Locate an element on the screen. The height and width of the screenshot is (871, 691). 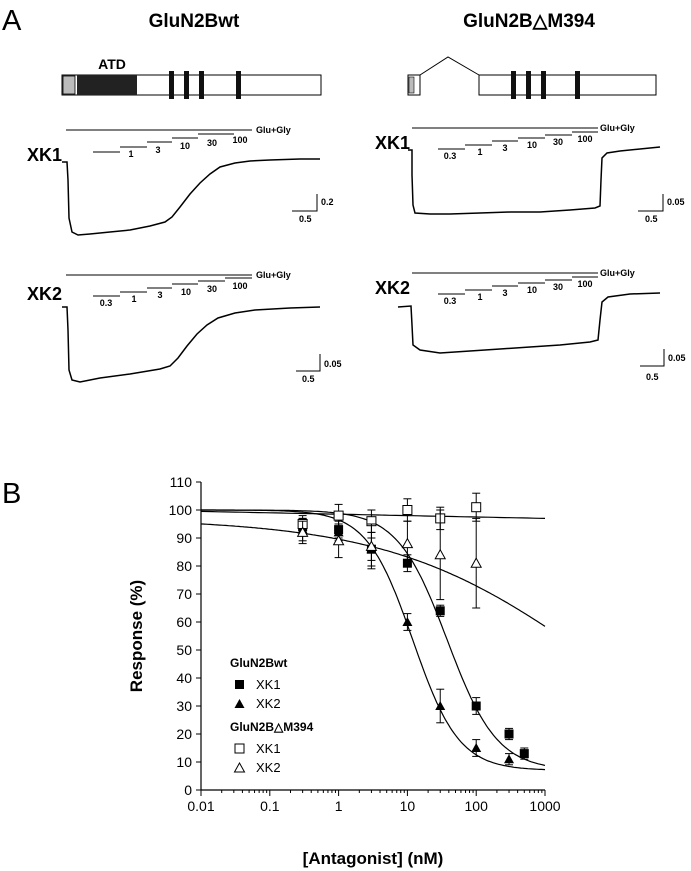
wt-domain-diagram: ATD is located at coordinates (191, 77).